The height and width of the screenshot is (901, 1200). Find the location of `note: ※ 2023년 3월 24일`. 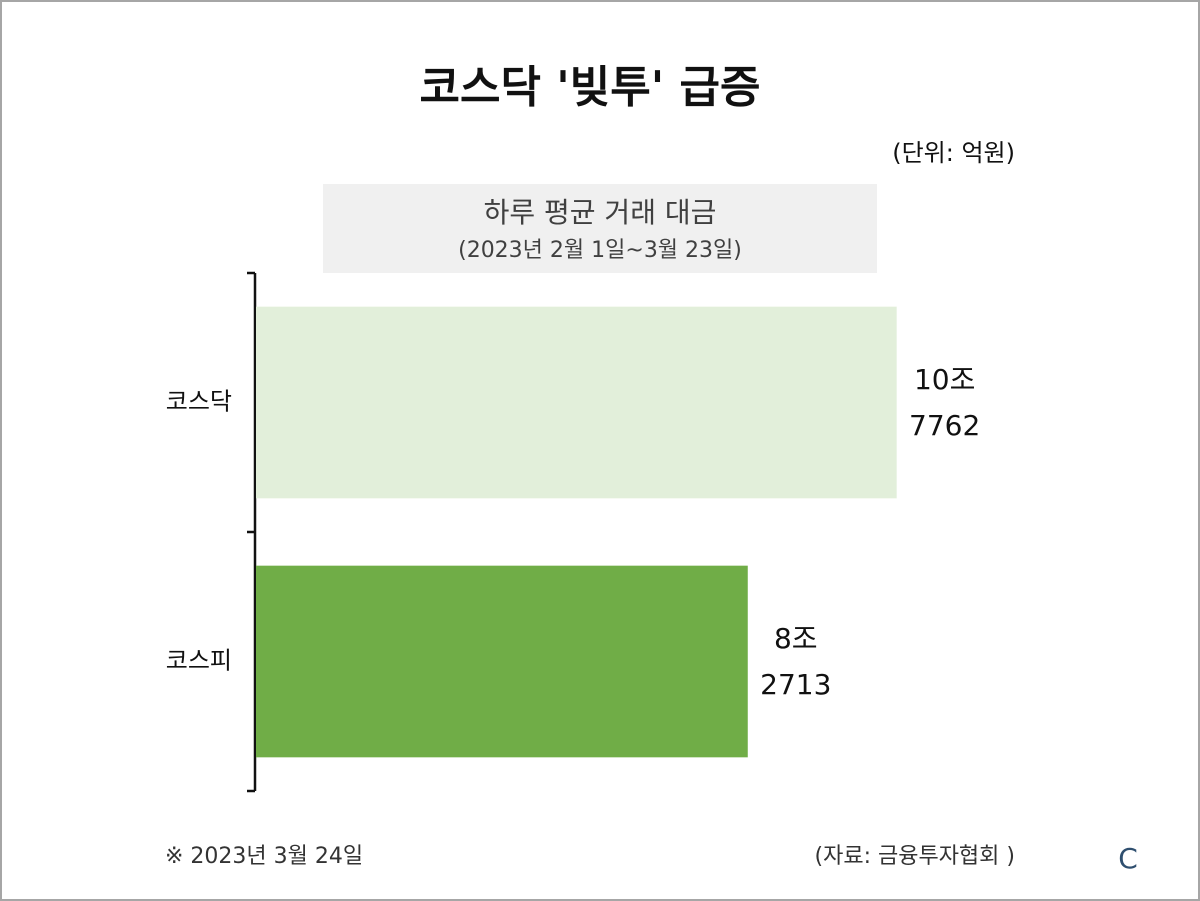

note: ※ 2023년 3월 24일 is located at coordinates (264, 856).